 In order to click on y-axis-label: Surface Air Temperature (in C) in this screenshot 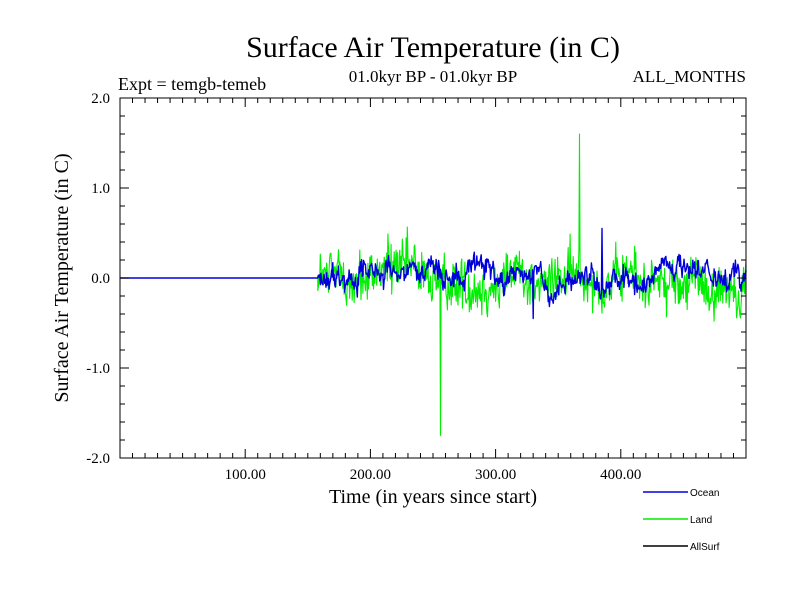, I will do `click(62, 277)`.